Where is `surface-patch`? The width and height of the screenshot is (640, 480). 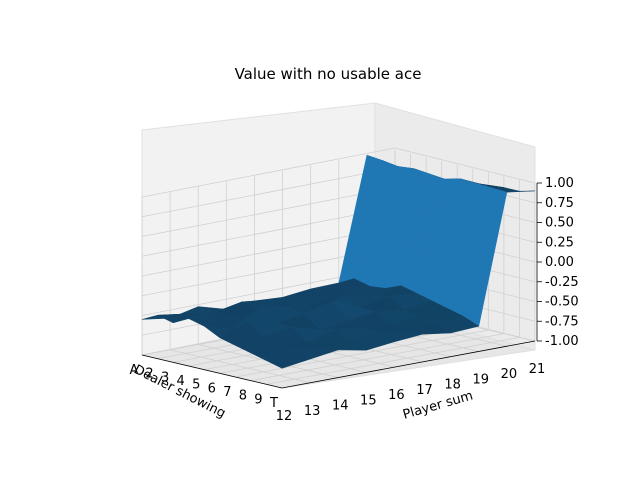
surface-patch is located at coordinates (288, 358).